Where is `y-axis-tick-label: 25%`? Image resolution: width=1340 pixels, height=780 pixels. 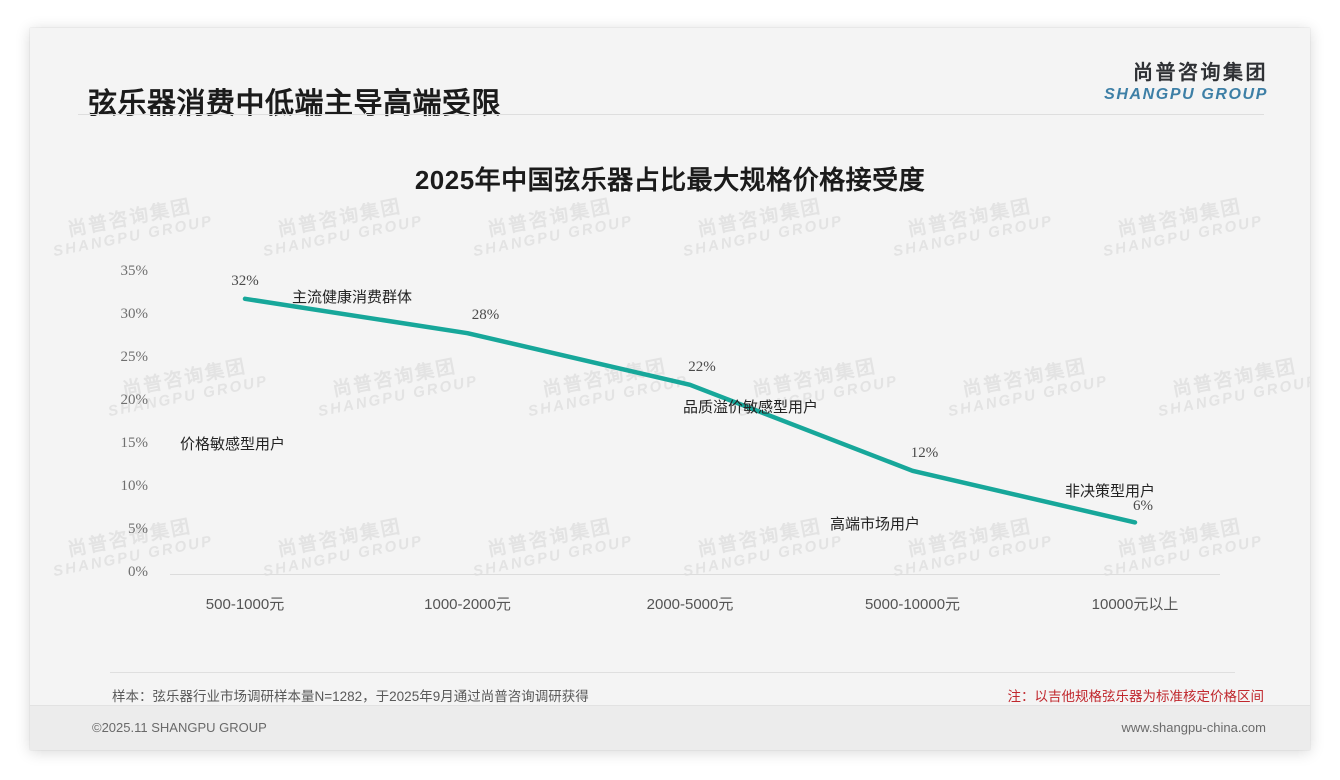
y-axis-tick-label: 25% is located at coordinates (134, 357).